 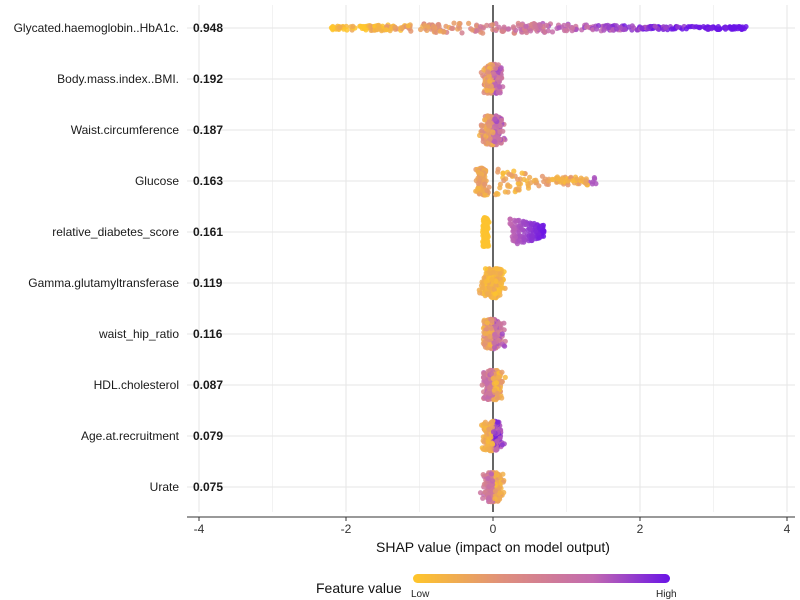 I want to click on x-axis: -4 -2 0 2 4, so click(x=491, y=526).